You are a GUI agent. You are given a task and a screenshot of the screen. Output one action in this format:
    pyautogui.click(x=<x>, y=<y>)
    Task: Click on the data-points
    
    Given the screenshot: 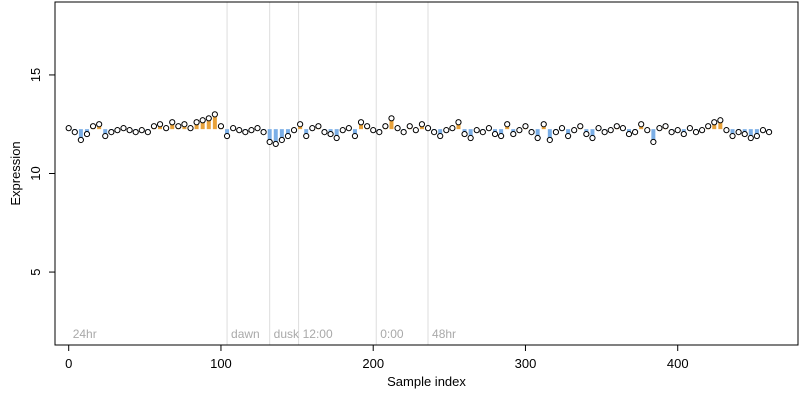 What is the action you would take?
    pyautogui.click(x=419, y=129)
    